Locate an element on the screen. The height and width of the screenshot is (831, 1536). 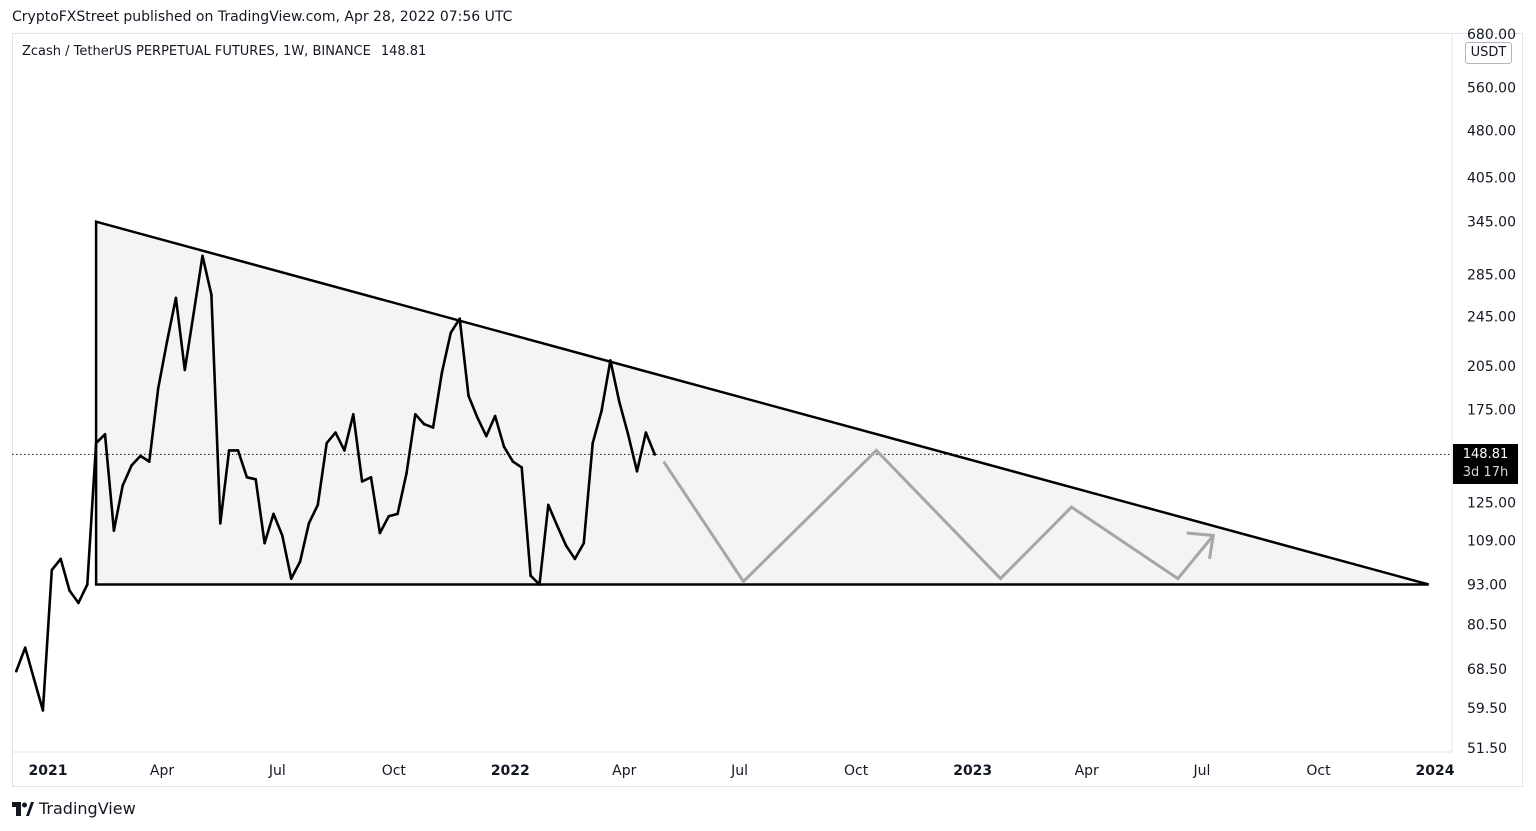
price-tick-label: 680.00 is located at coordinates (1491, 35).